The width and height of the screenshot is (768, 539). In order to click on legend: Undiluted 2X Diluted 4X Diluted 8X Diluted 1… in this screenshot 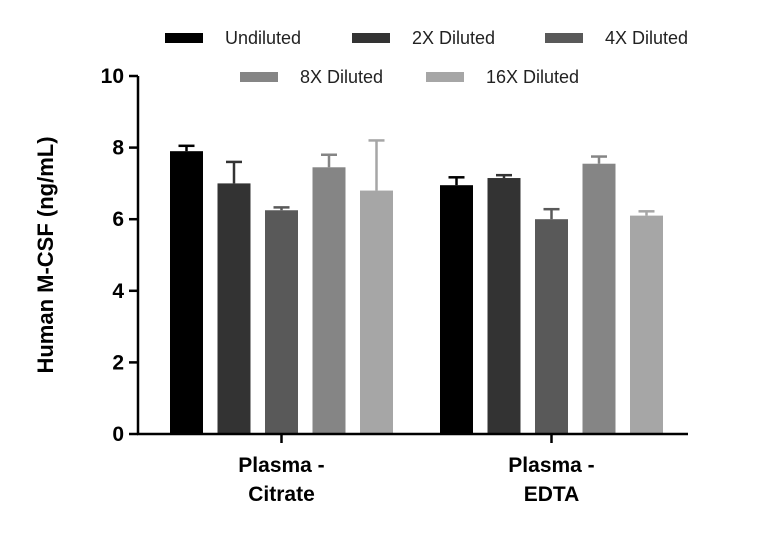, I will do `click(426, 57)`.